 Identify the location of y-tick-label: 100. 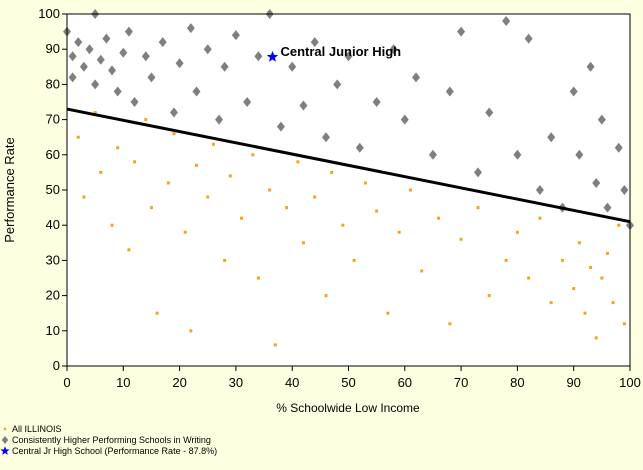
(49, 13).